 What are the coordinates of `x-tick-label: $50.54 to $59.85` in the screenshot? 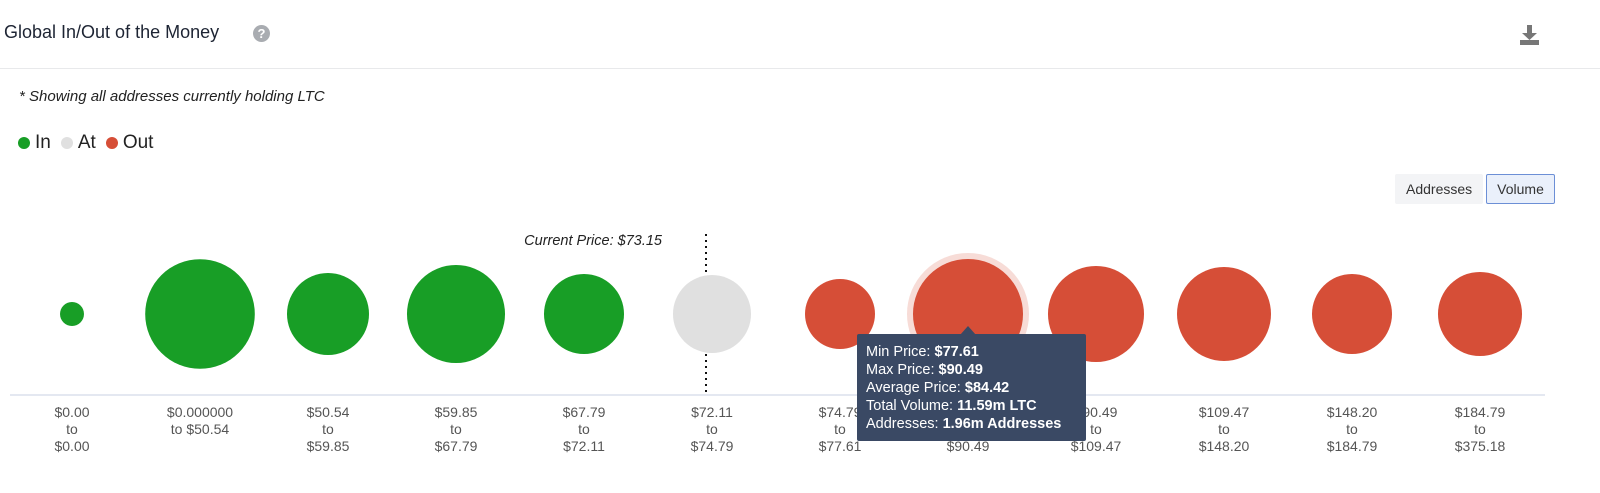 It's located at (328, 429).